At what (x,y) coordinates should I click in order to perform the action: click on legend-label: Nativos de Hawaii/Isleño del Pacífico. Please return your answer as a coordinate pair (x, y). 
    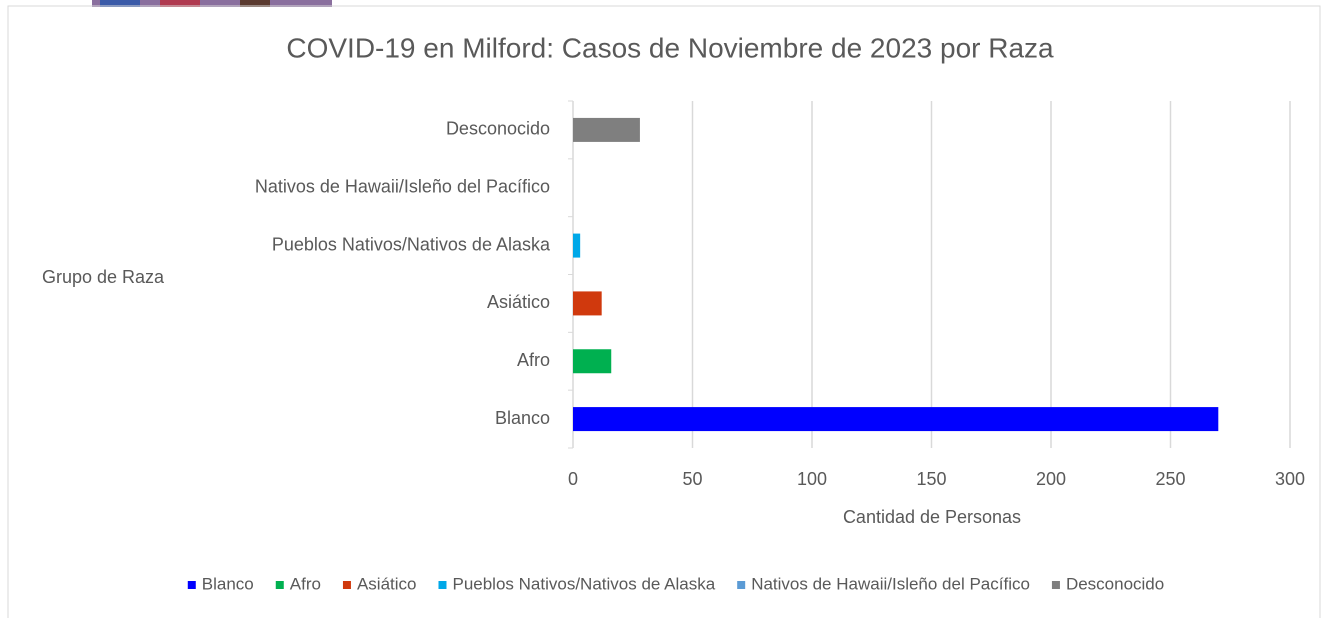
    Looking at the image, I should click on (890, 583).